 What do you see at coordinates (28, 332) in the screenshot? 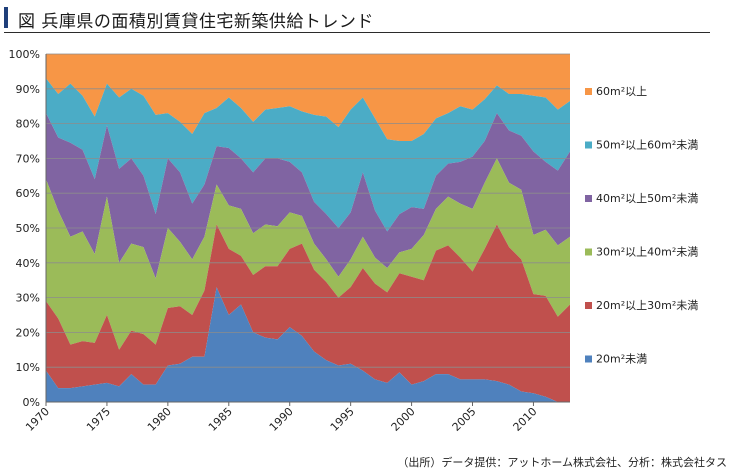
I see `y-tick-label: 20%` at bounding box center [28, 332].